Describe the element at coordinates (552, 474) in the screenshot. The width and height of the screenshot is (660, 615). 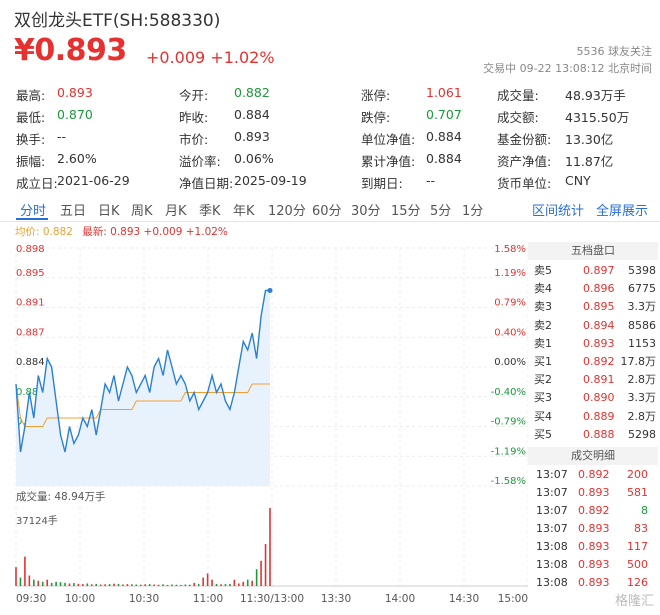
I see `trade-time: 13:07` at that location.